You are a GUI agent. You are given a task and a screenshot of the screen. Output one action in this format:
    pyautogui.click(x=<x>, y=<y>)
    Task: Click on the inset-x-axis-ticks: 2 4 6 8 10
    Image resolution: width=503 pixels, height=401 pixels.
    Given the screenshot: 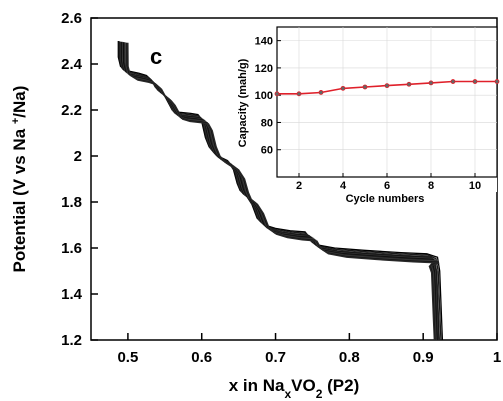 What is the action you would take?
    pyautogui.click(x=388, y=182)
    